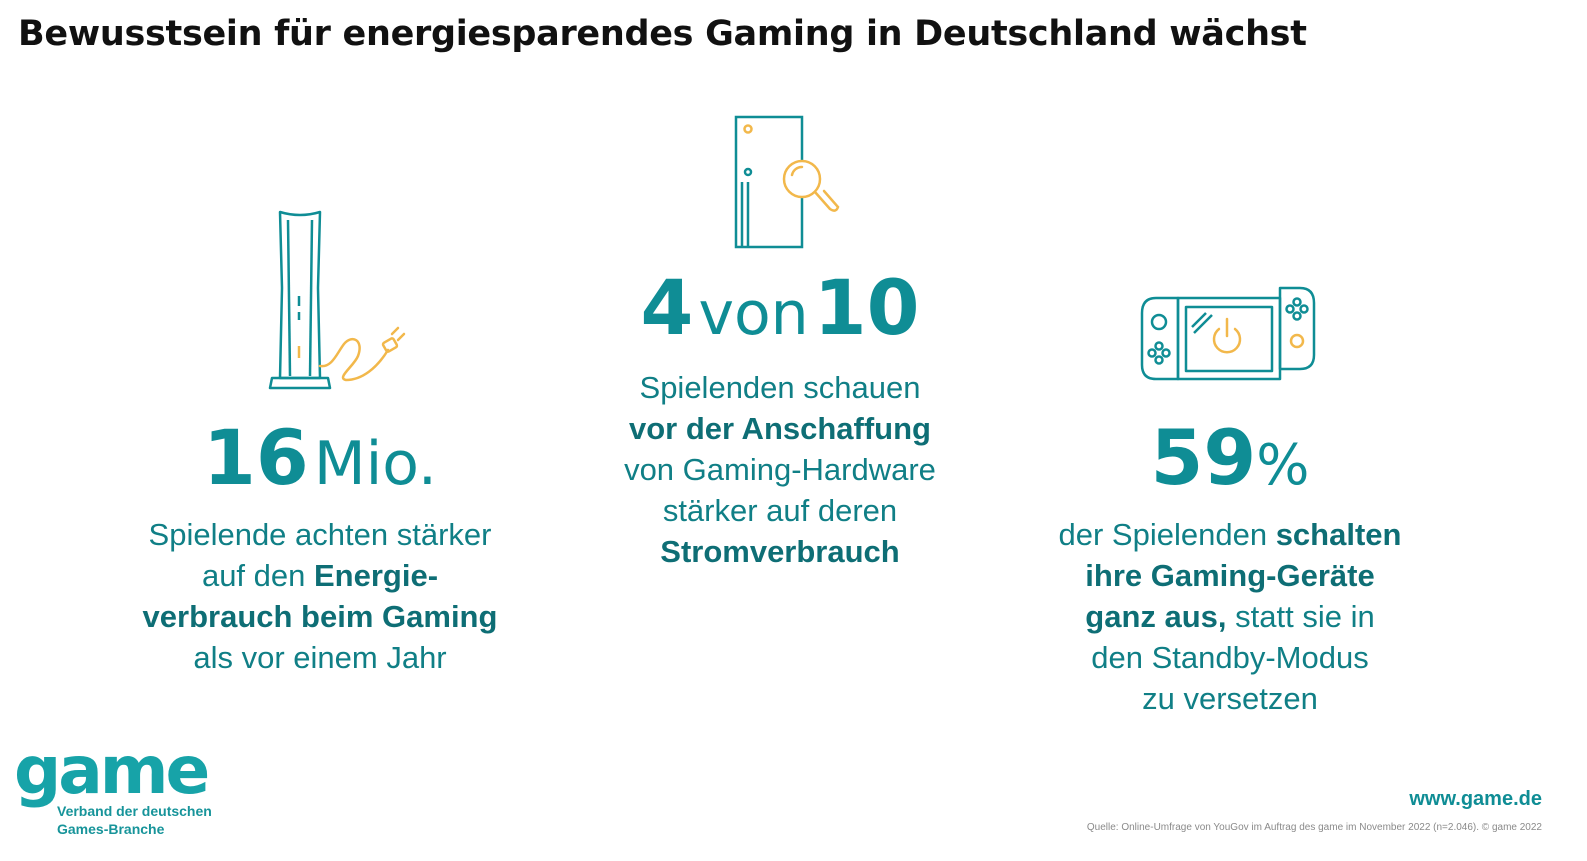 The image size is (1587, 861). I want to click on stat-2-connector: von, so click(753, 314).